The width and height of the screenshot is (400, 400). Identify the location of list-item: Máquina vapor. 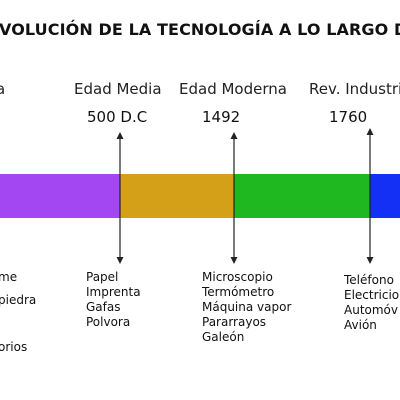
(247, 307).